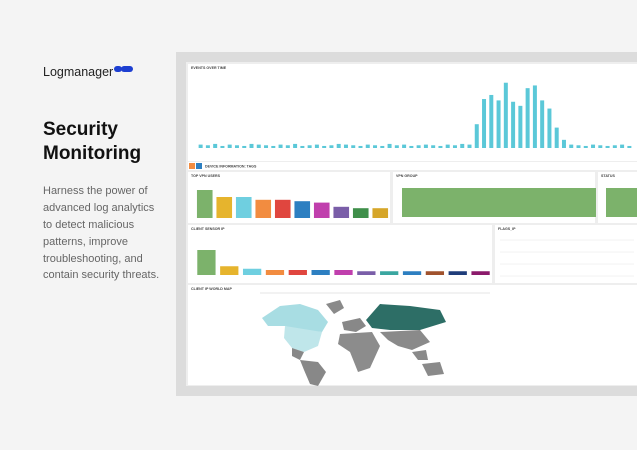 This screenshot has width=637, height=450. I want to click on panel-title: TOP VPN USERS, so click(206, 176).